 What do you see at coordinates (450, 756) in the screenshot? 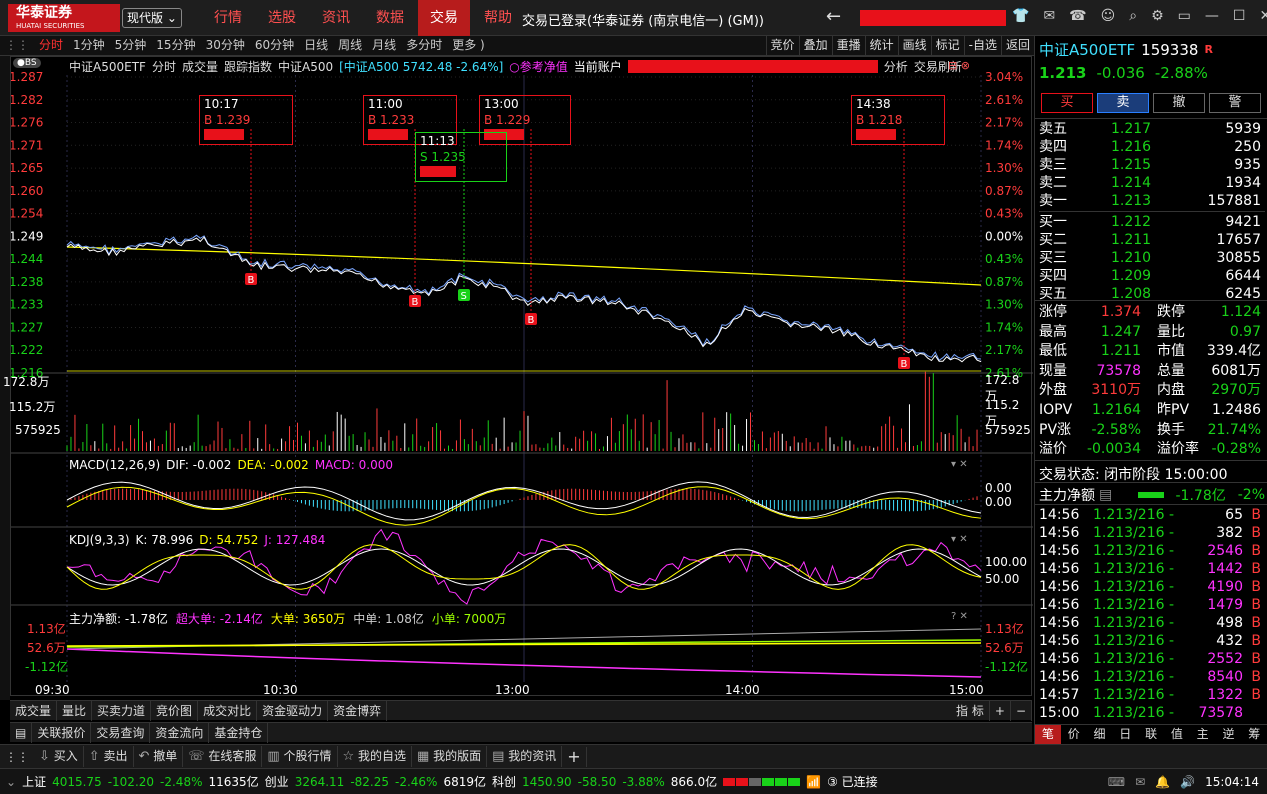
I see `toolbar-layout: ▦ 我的版面` at bounding box center [450, 756].